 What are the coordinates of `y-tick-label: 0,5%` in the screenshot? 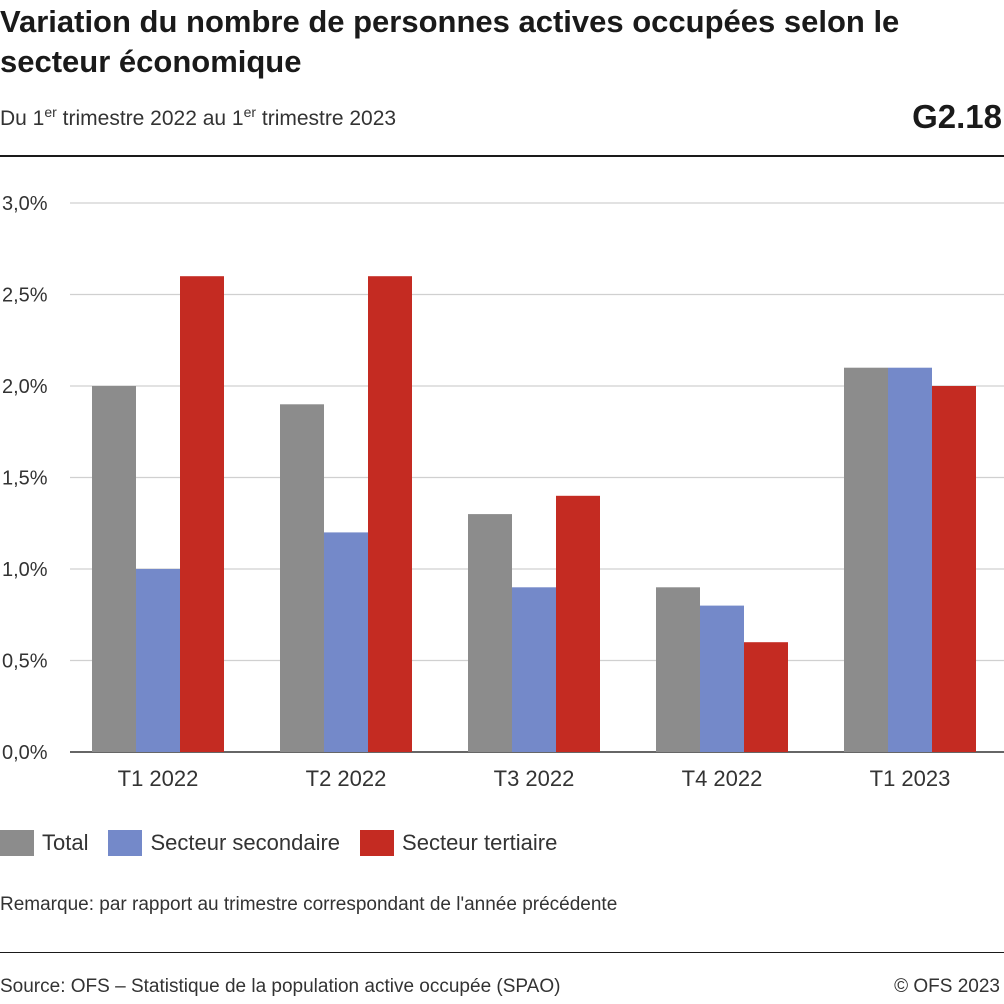 It's located at (25, 662).